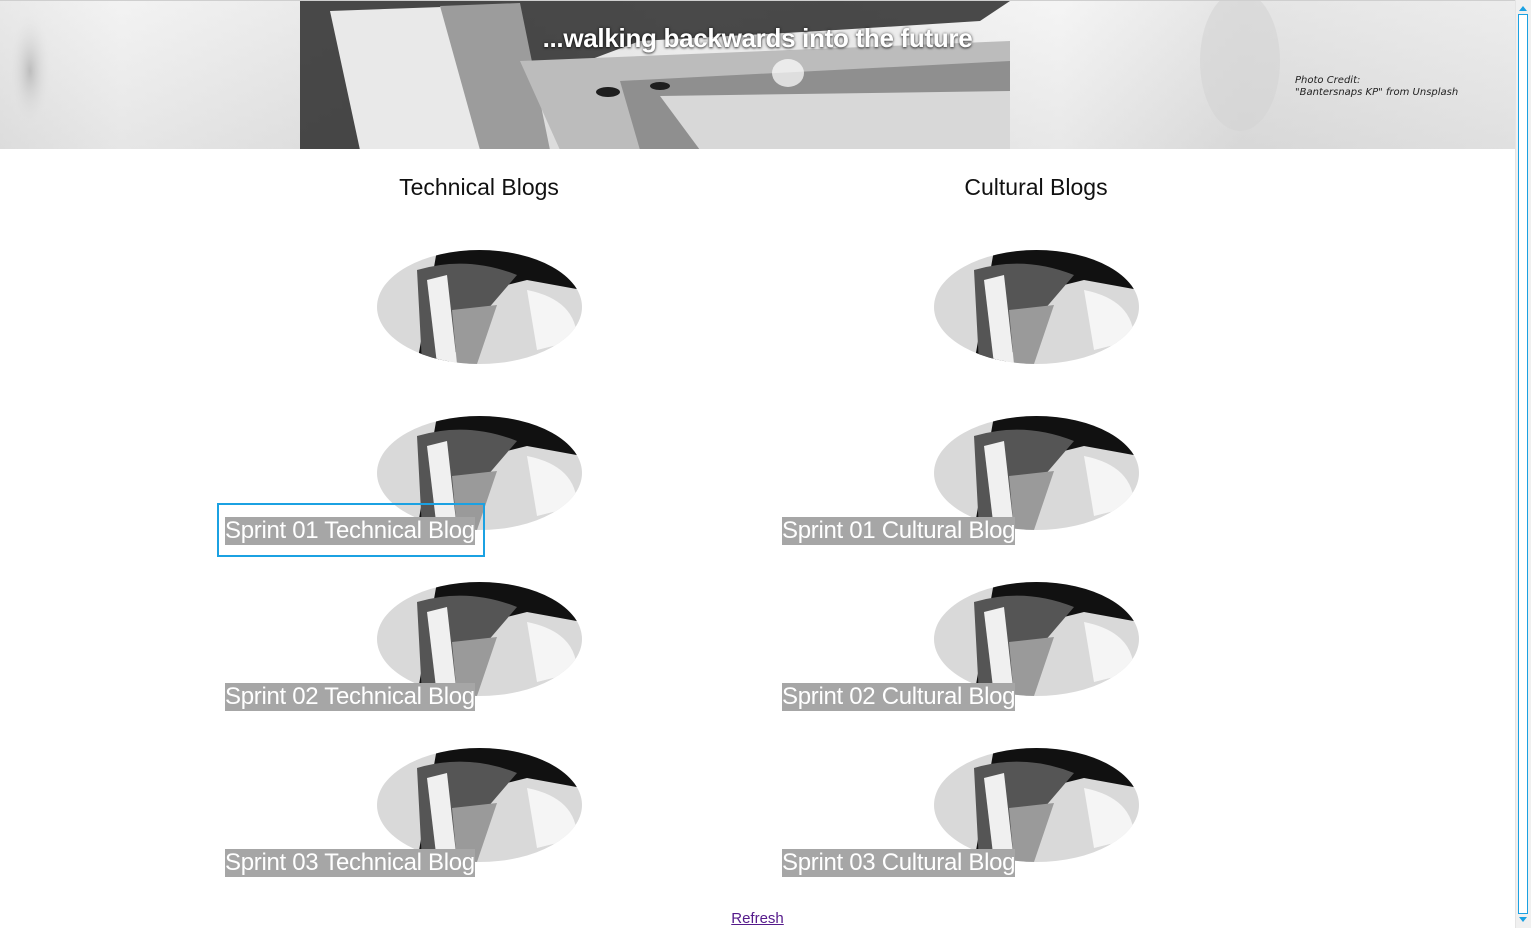 This screenshot has height=928, width=1531. Describe the element at coordinates (350, 863) in the screenshot. I see `sprint-03-technical-blog-link: Sprint 03 Technical Blog` at that location.